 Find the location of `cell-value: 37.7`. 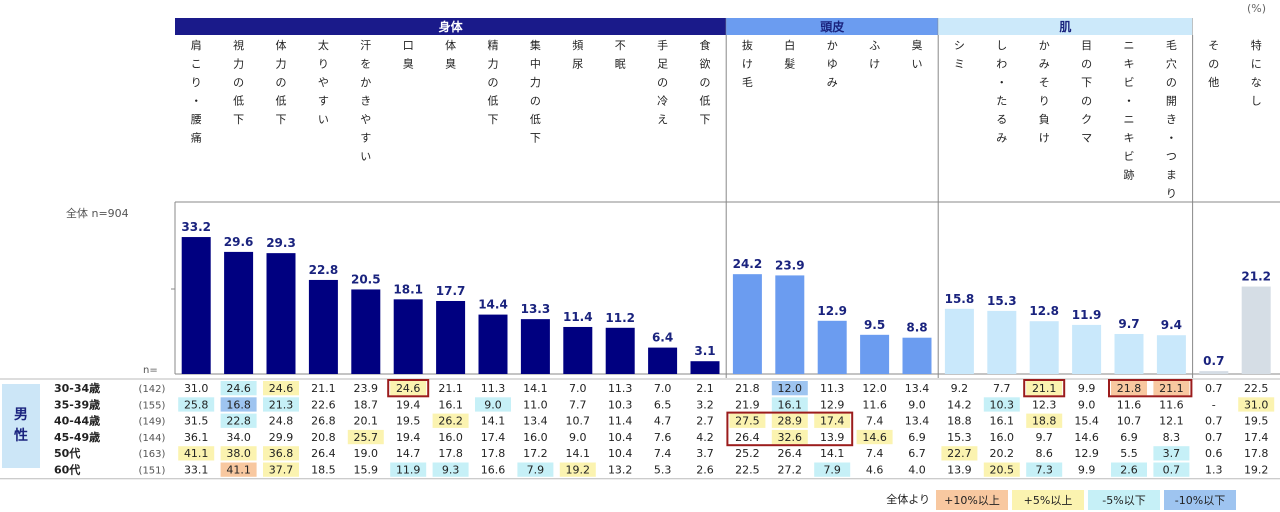

cell-value: 37.7 is located at coordinates (281, 470).